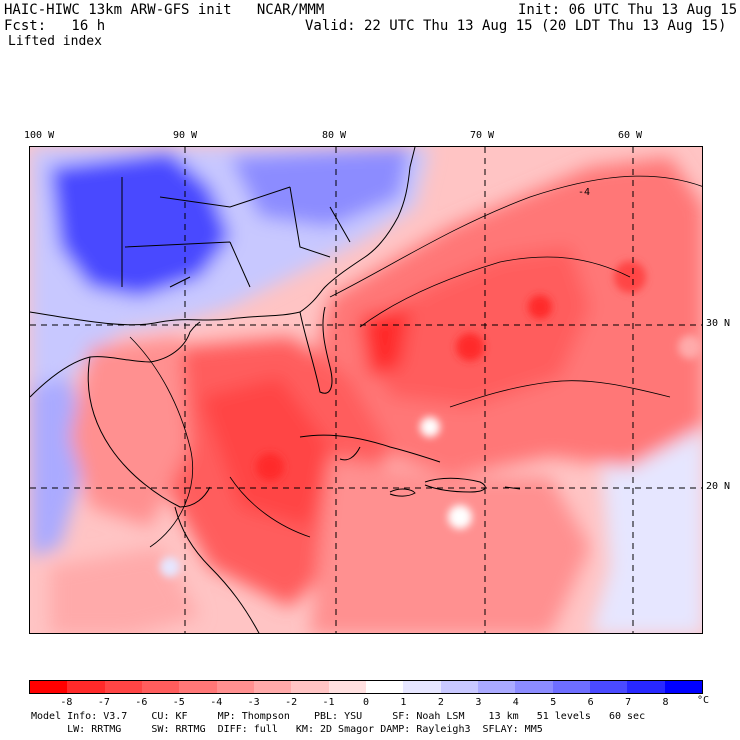 The height and width of the screenshot is (740, 740). What do you see at coordinates (55, 26) in the screenshot?
I see `forecast-hour: Fcst: 16 h` at bounding box center [55, 26].